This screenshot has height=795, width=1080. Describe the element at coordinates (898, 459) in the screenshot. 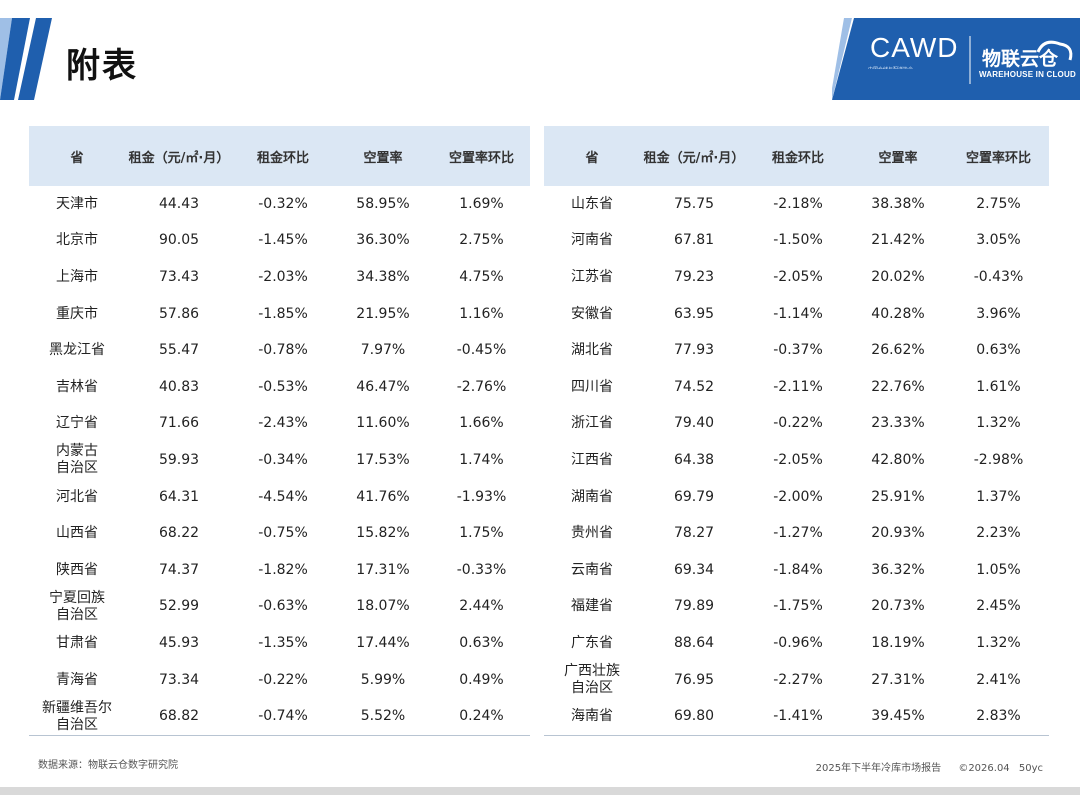

I see `value-cell: 42.80%` at that location.